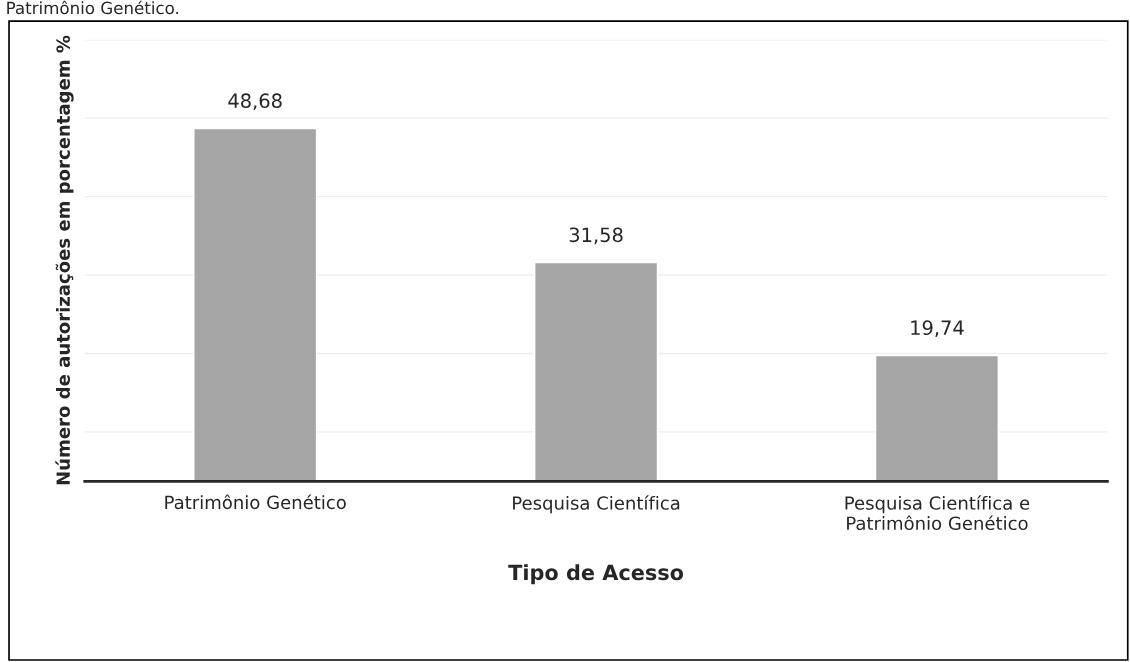 This screenshot has width=1130, height=662. Describe the element at coordinates (255, 102) in the screenshot. I see `data-label: 48,68` at that location.